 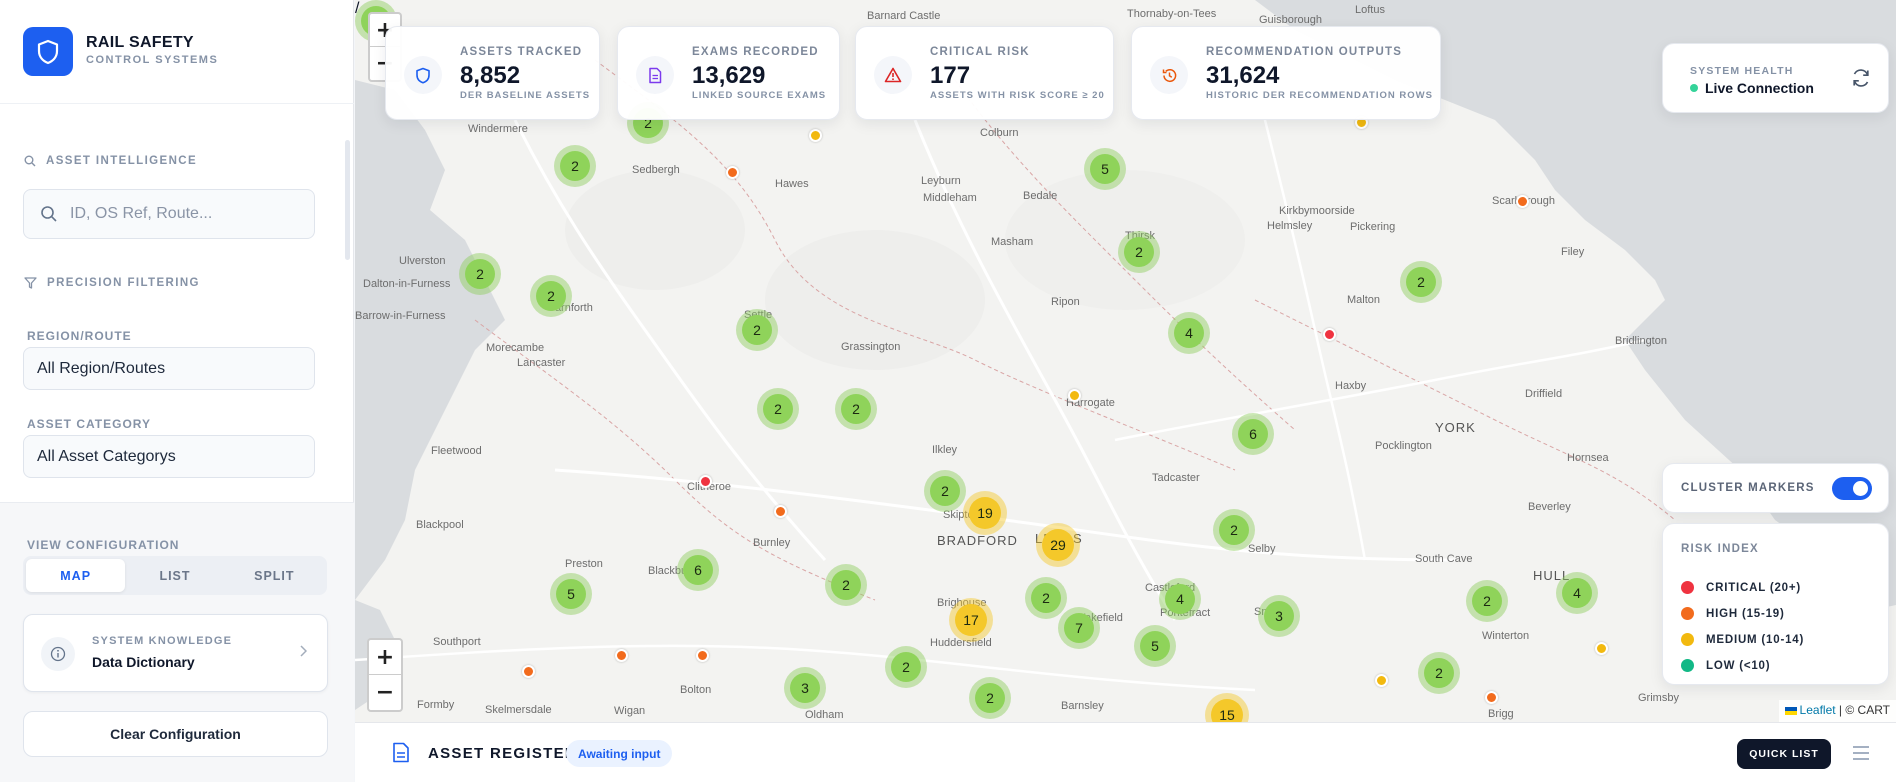 I want to click on map-cluster-marker: 15, so click(x=1227, y=707).